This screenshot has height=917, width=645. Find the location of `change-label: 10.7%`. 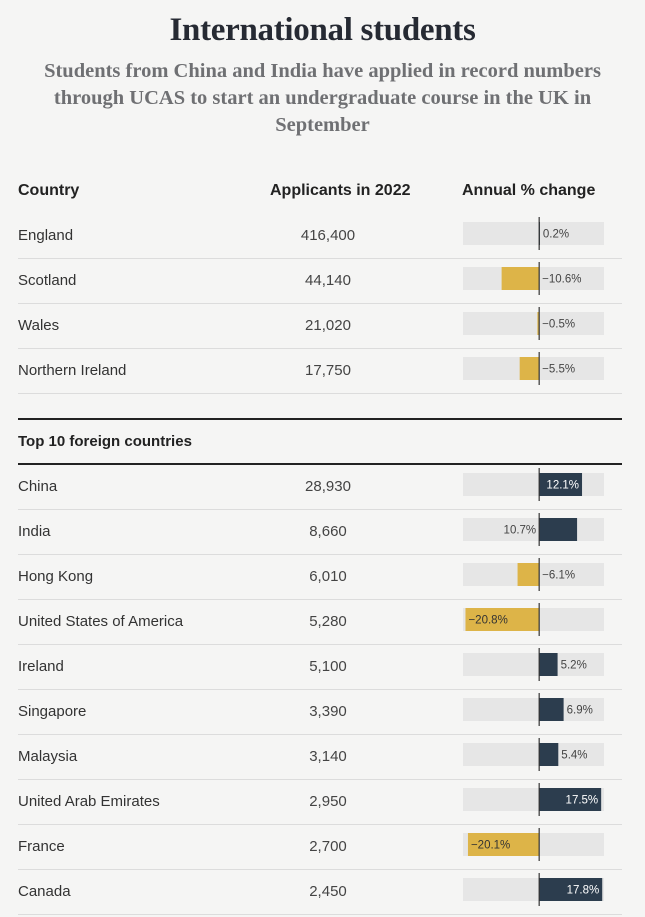

change-label: 10.7% is located at coordinates (520, 531).